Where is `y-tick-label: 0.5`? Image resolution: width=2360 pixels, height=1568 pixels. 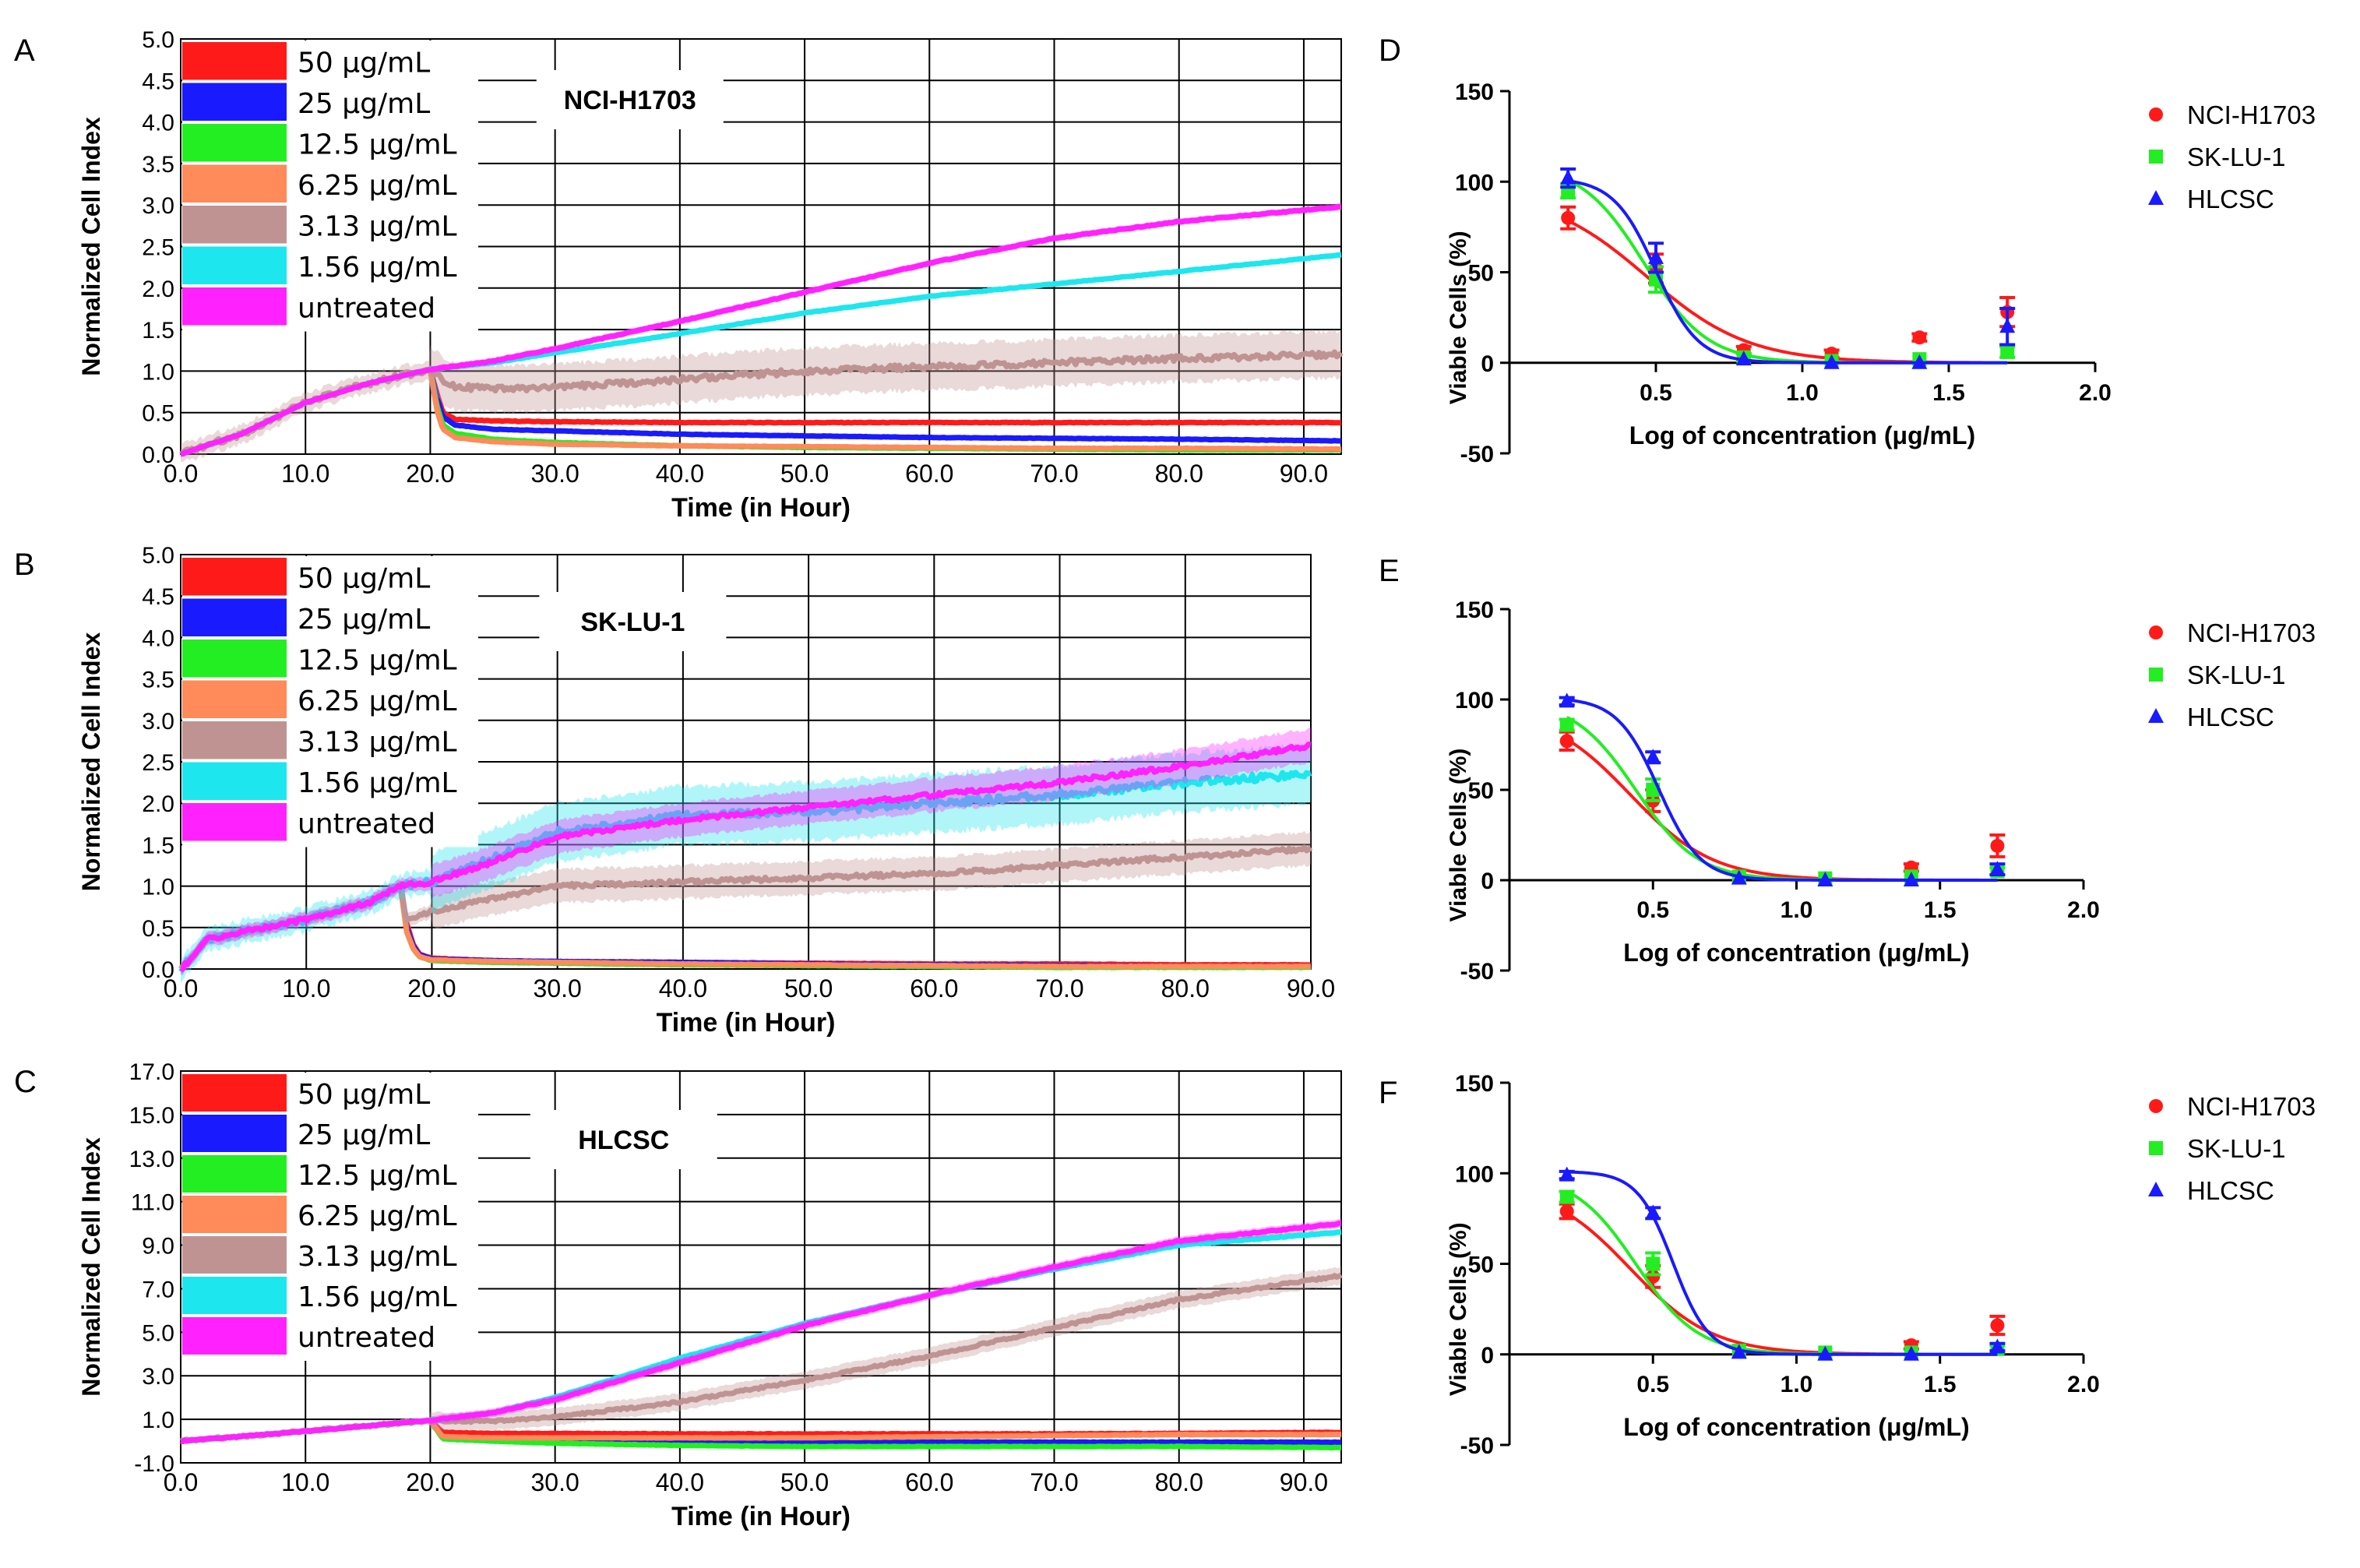 y-tick-label: 0.5 is located at coordinates (158, 929).